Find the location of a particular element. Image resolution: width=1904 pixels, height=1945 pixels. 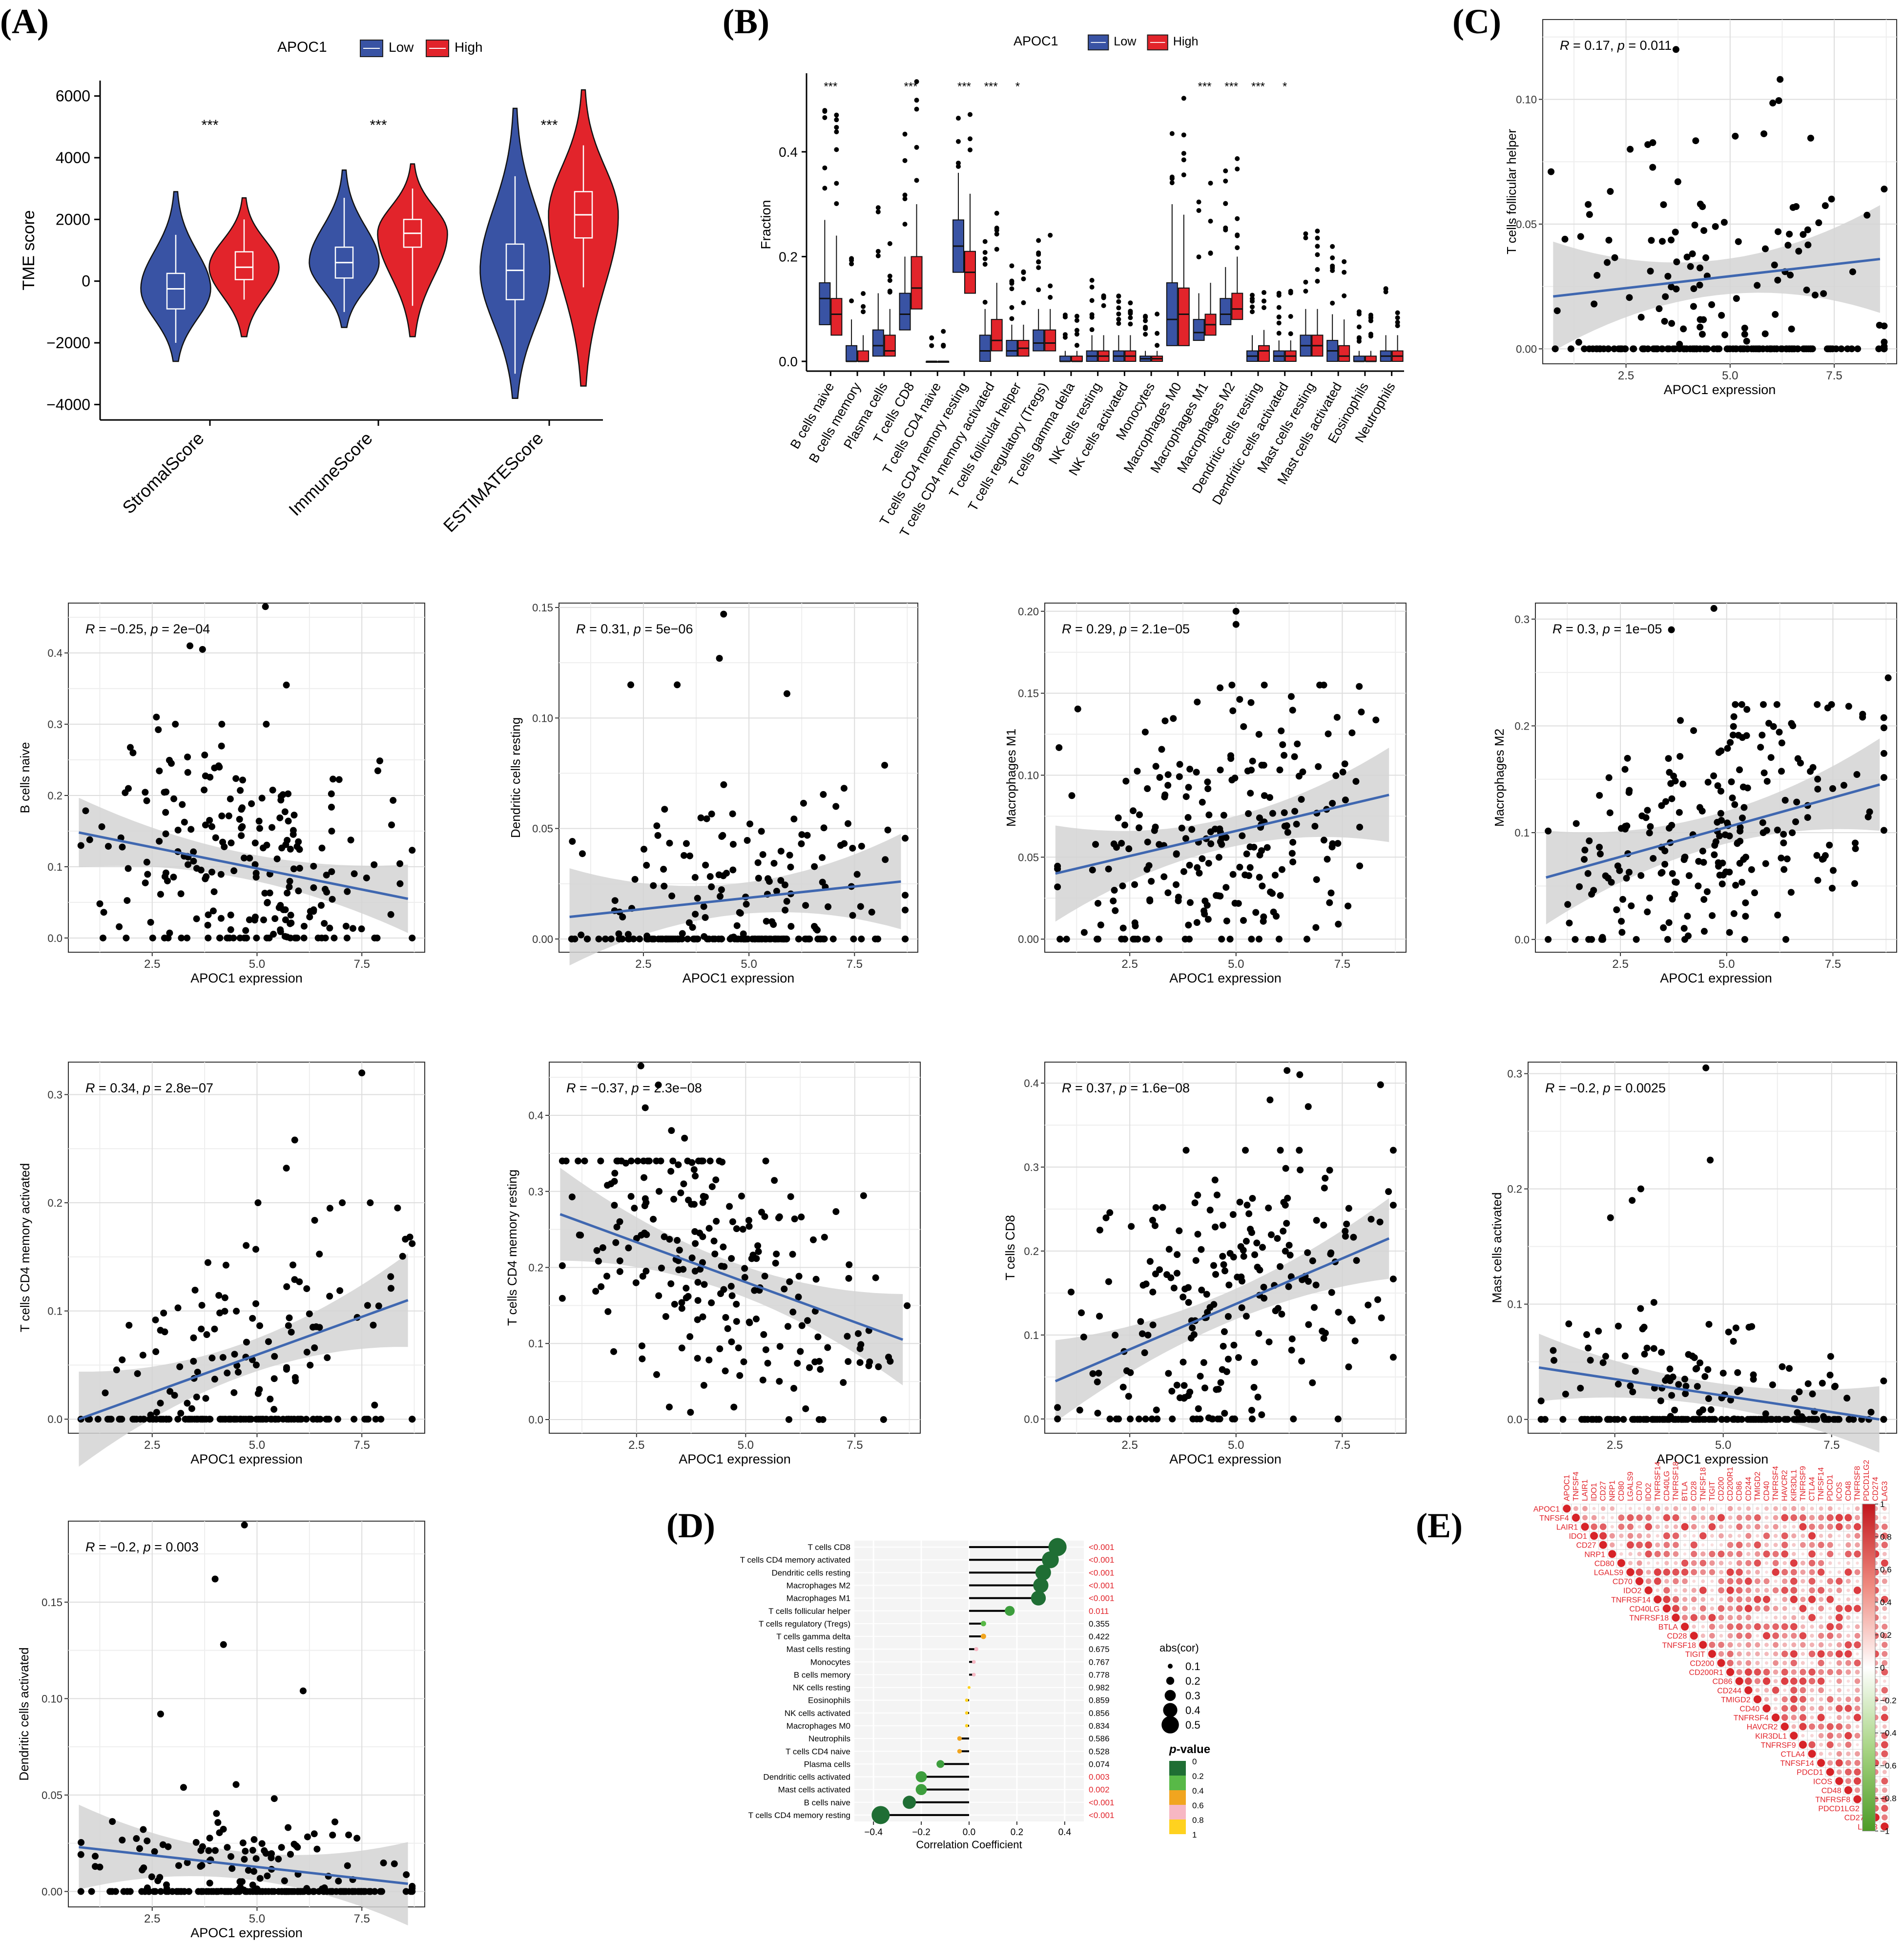

size-legend-key is located at coordinates (1170, 1710).